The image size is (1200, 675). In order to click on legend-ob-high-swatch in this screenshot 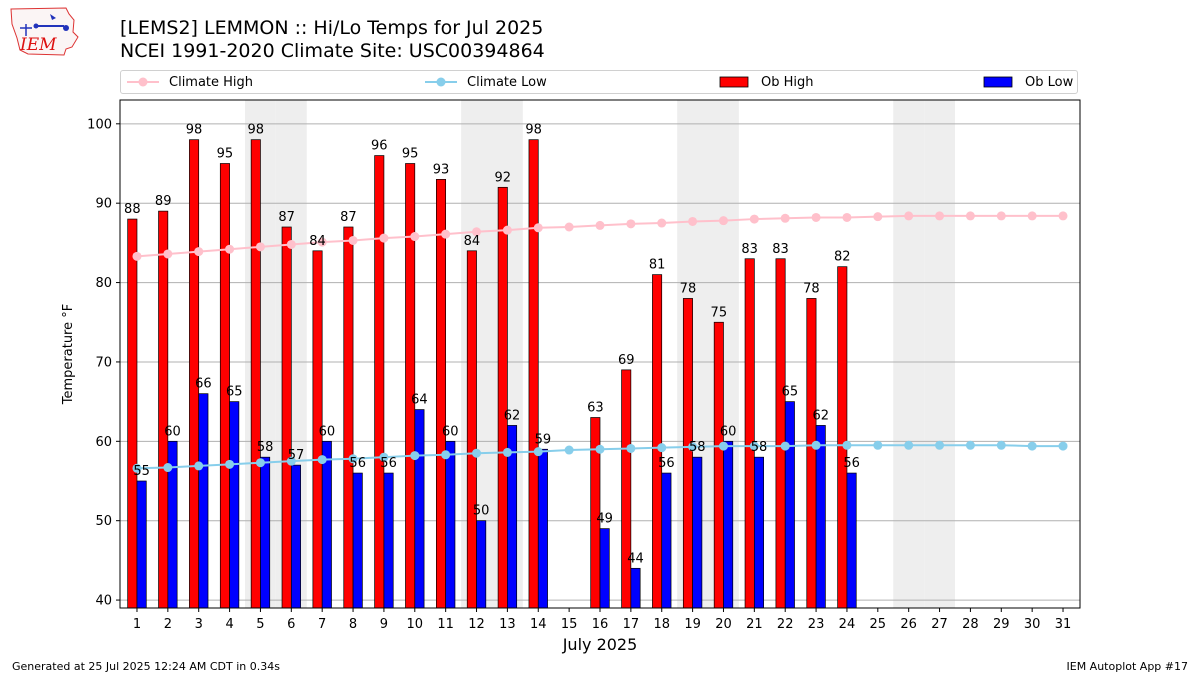, I will do `click(734, 82)`.